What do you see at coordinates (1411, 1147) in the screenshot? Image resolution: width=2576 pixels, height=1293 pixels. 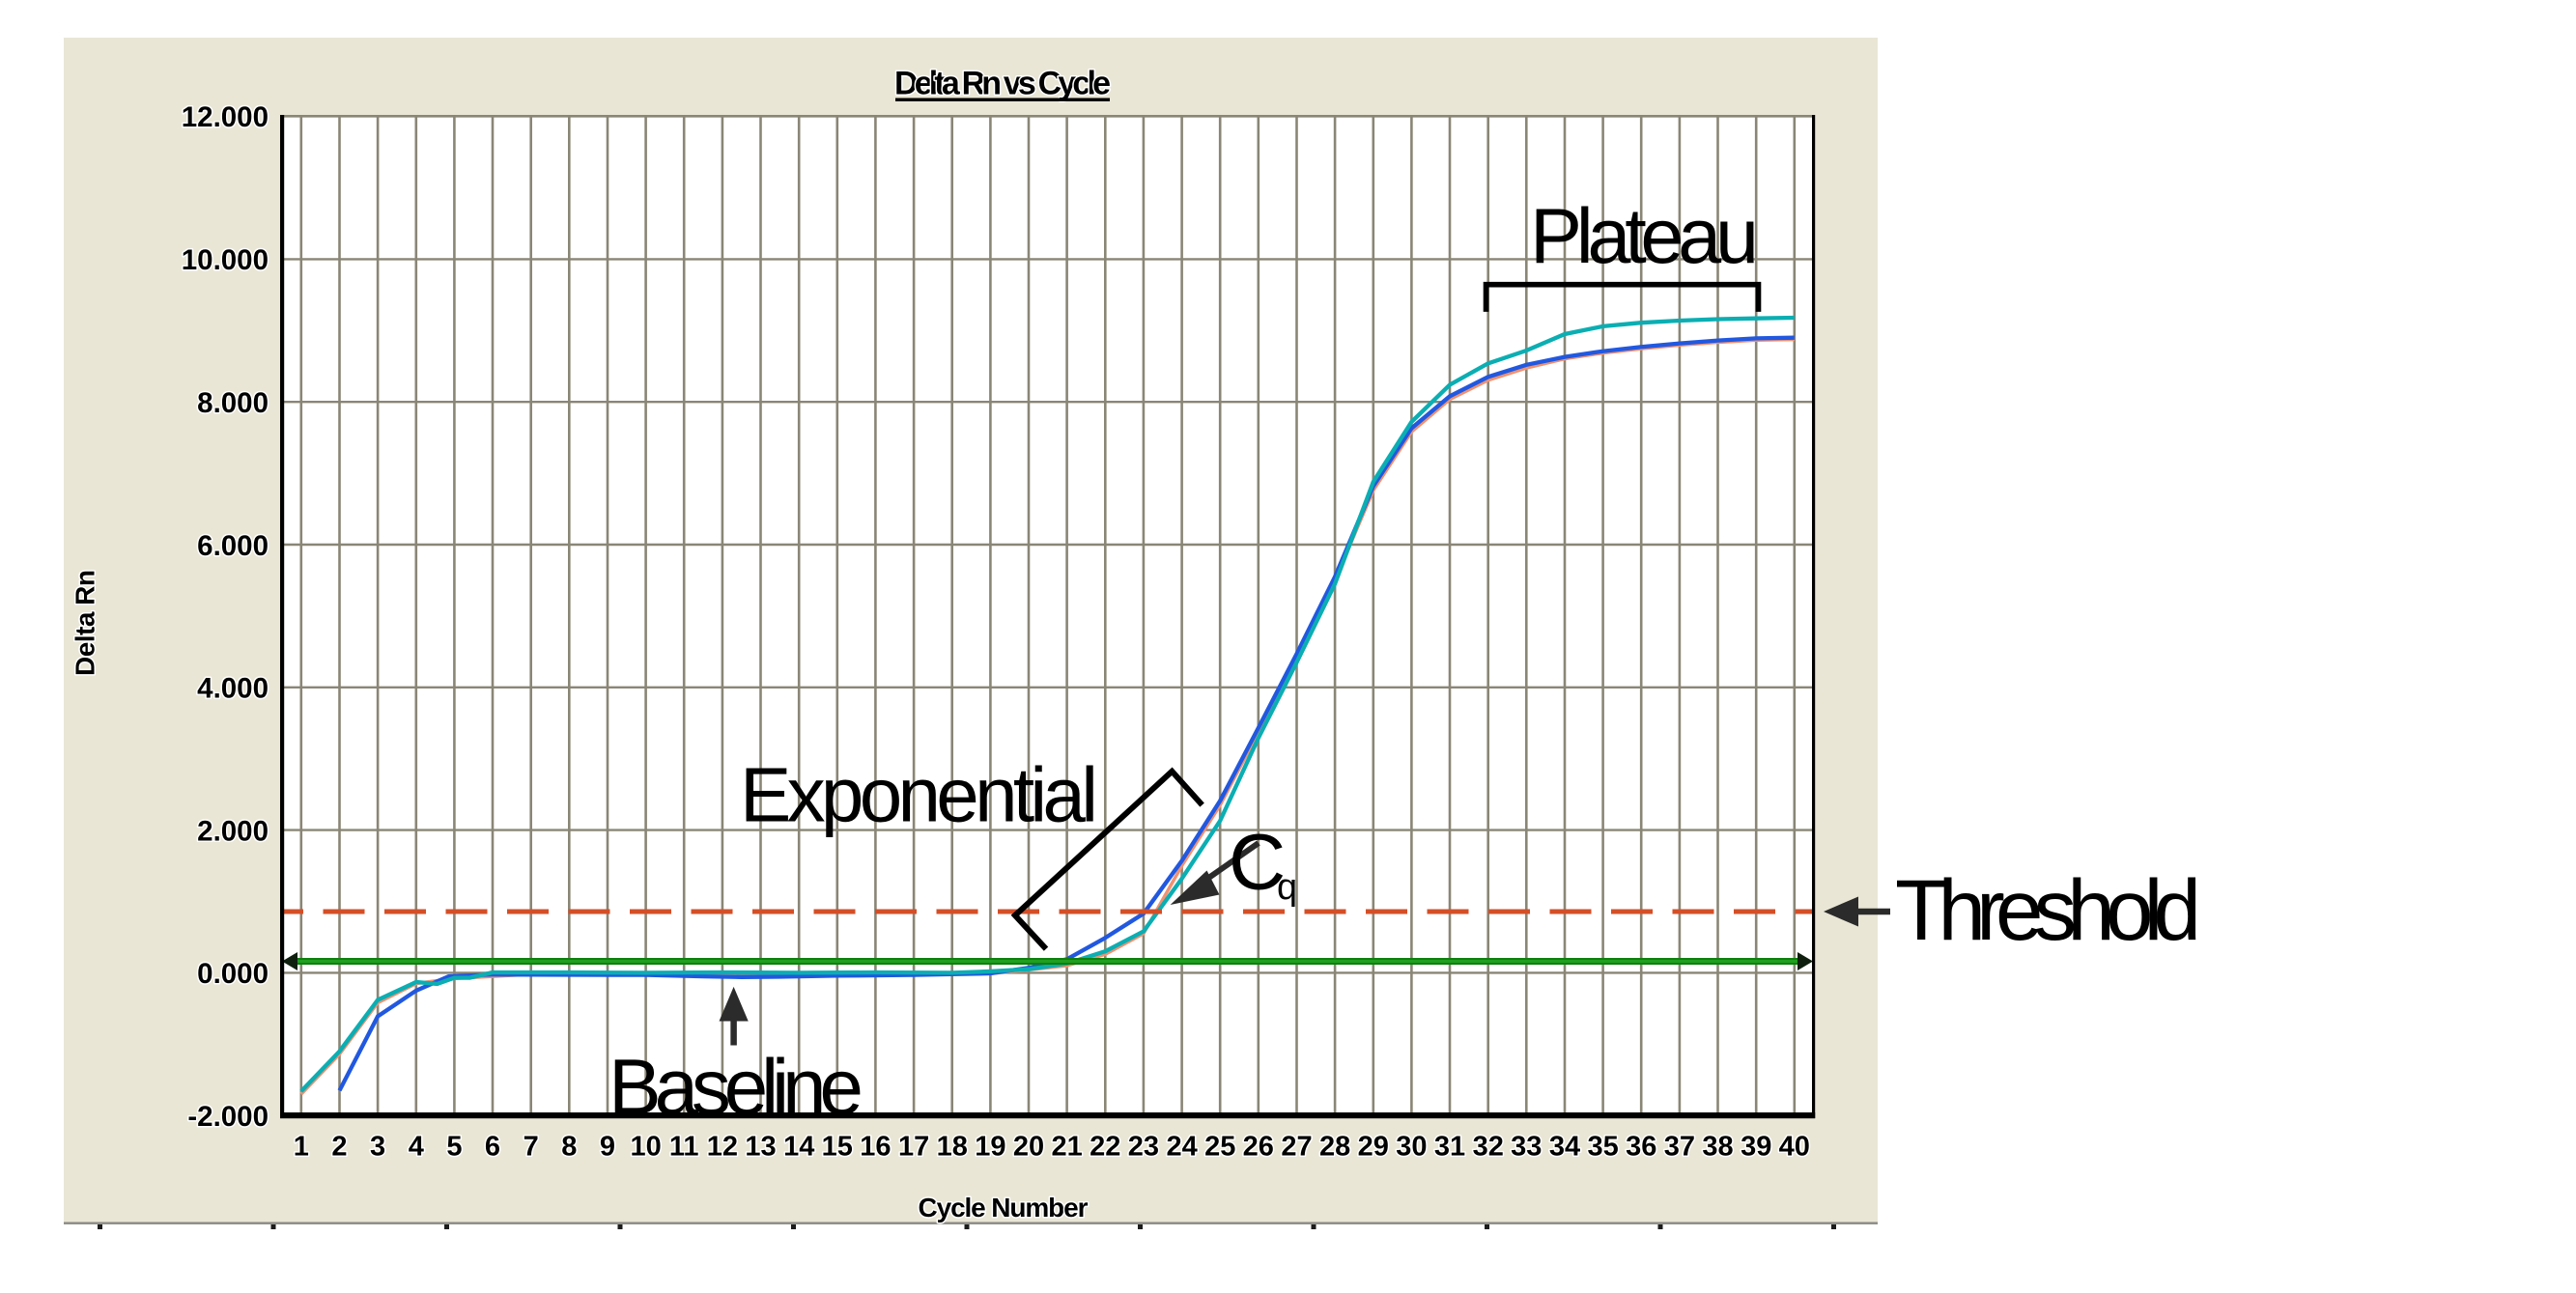 I see `svg-text: 30` at bounding box center [1411, 1147].